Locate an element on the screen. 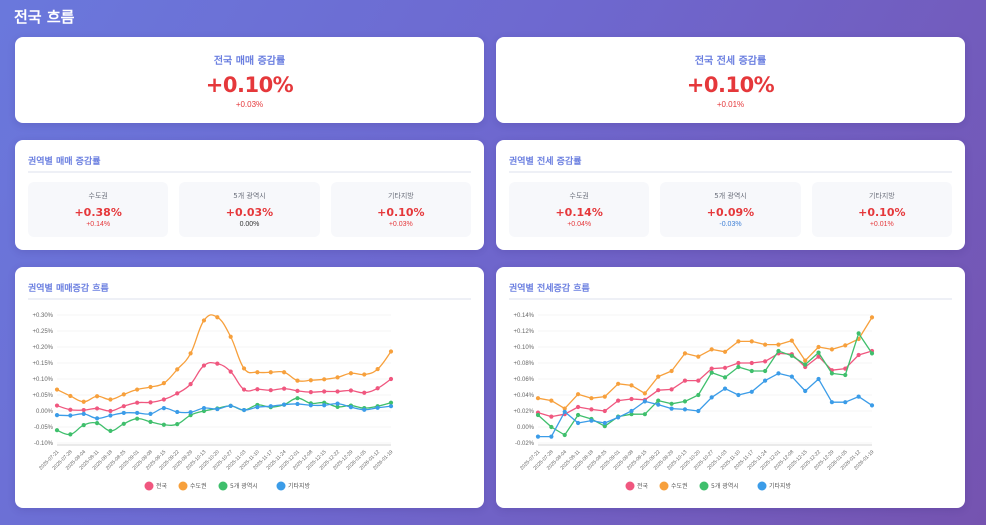 This screenshot has width=986, height=525. data-point-metro5: 5개 광역시 2025-10-20: 0.04% is located at coordinates (698, 395).